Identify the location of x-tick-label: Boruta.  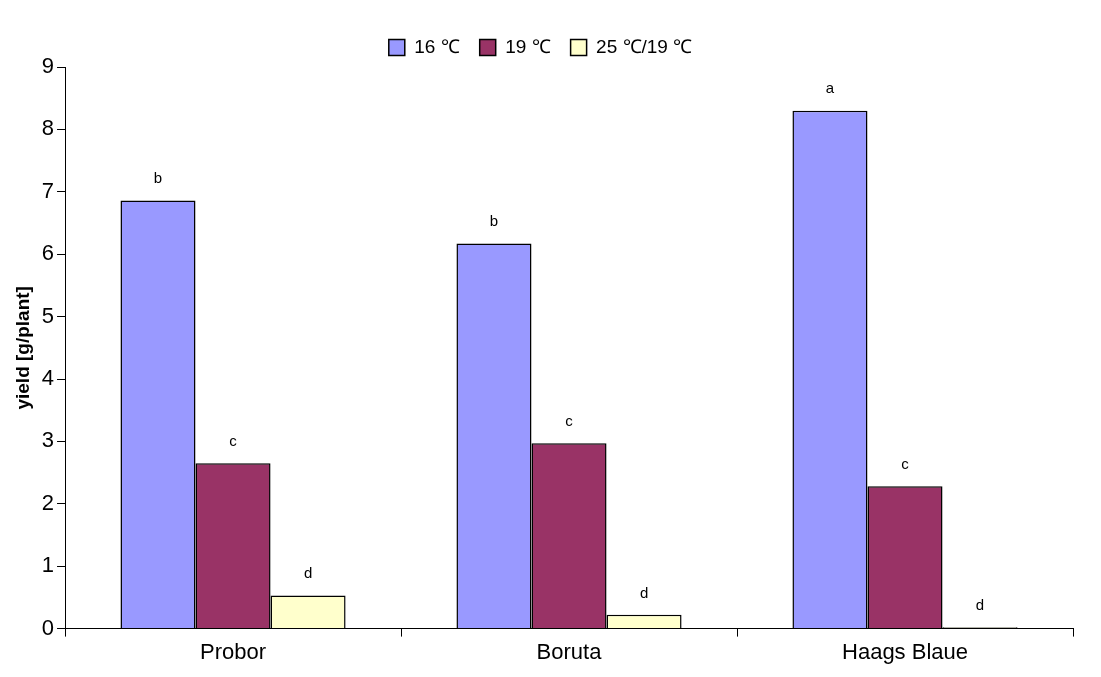
(569, 651).